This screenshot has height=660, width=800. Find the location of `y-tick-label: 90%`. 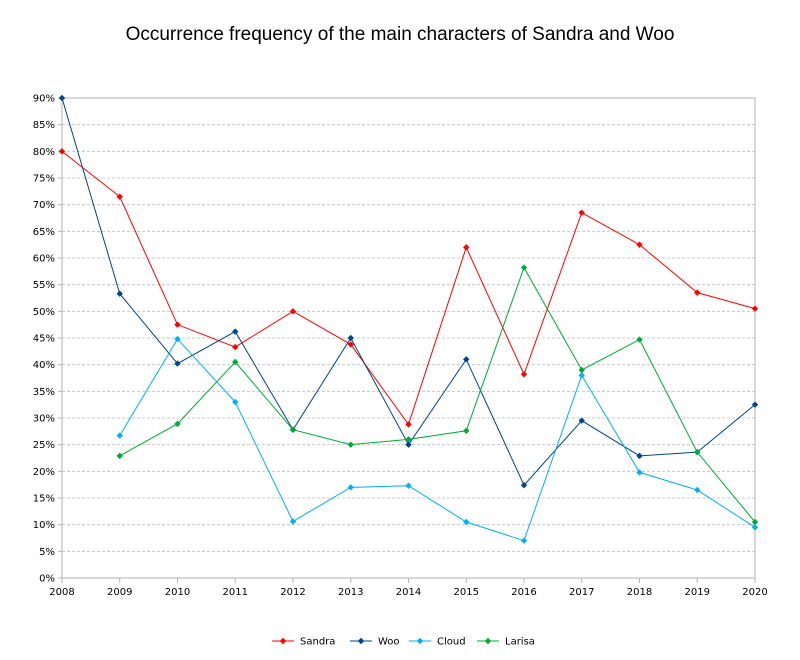

y-tick-label: 90% is located at coordinates (44, 99).